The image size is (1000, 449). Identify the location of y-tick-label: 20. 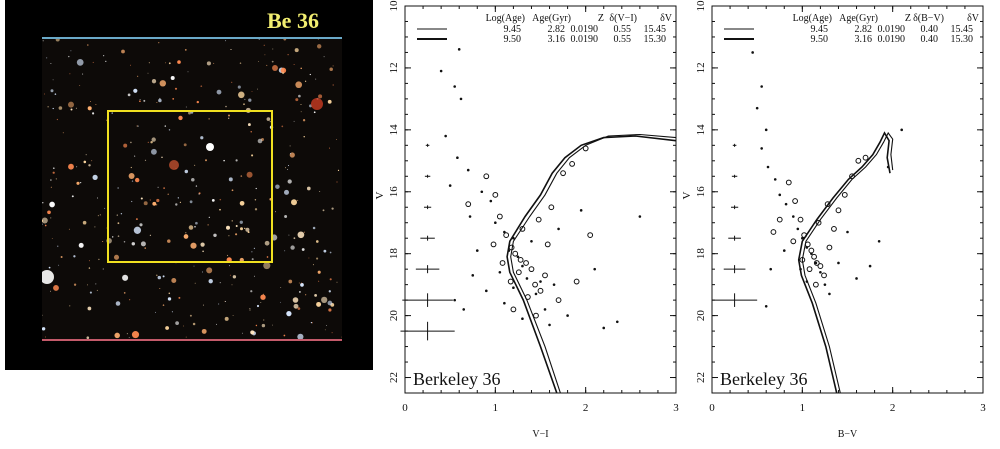
(394, 316).